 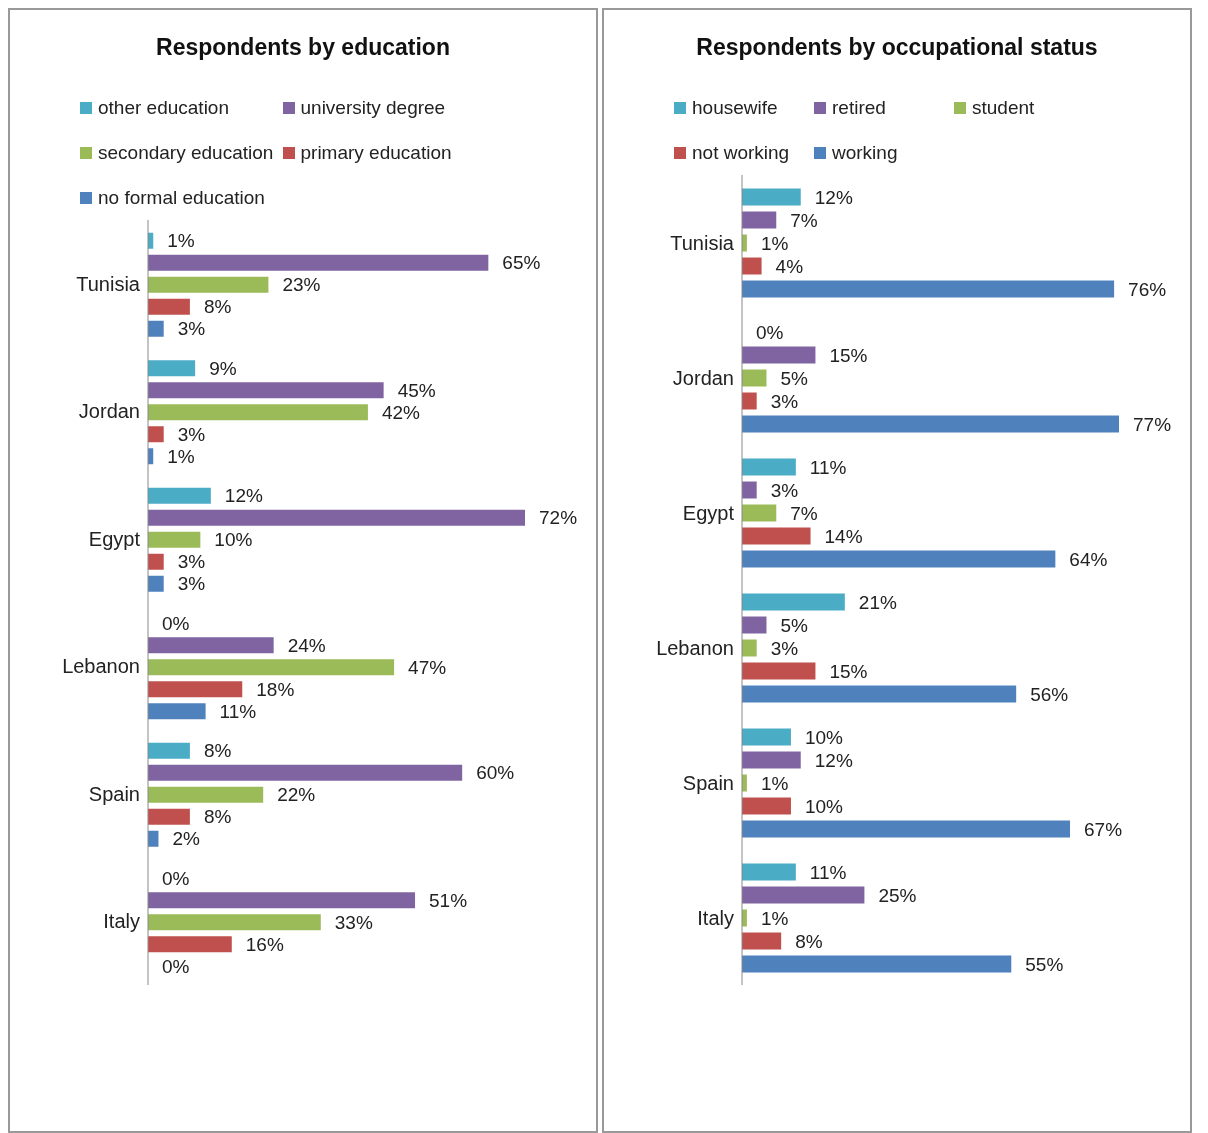 I want to click on data-label: 25%, so click(x=897, y=895).